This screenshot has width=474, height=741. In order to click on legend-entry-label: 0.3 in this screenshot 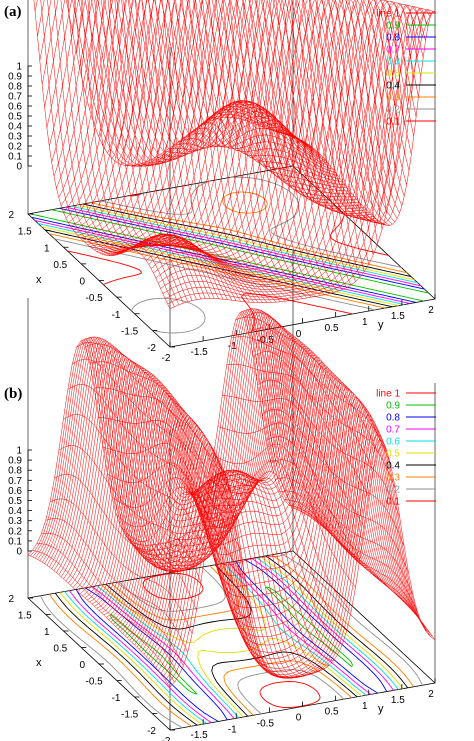, I will do `click(393, 98)`.